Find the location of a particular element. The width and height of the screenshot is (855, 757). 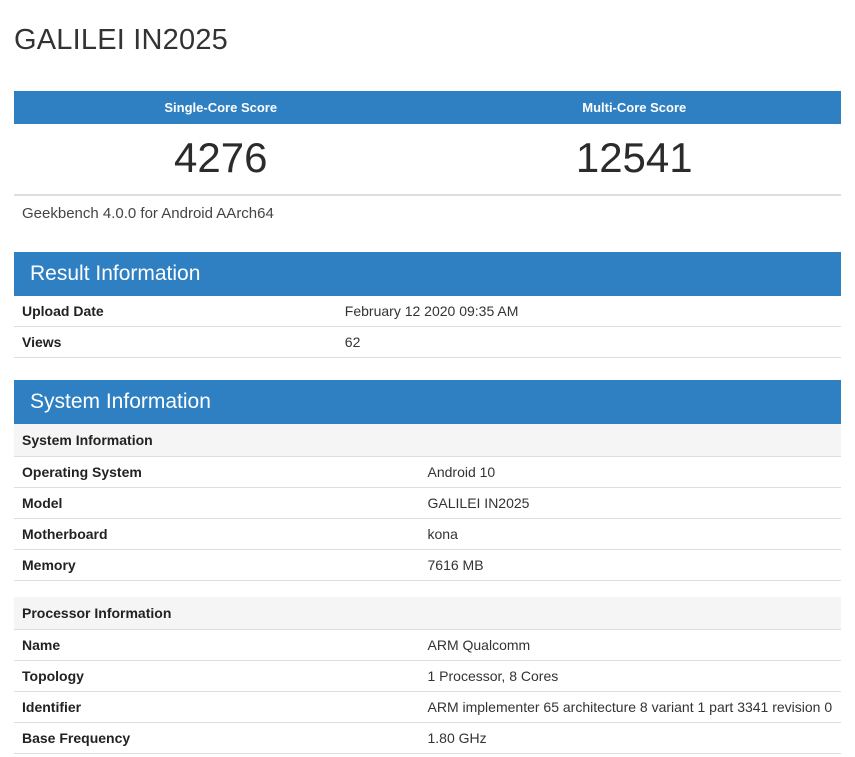

row-label: Motherboard is located at coordinates (65, 534).